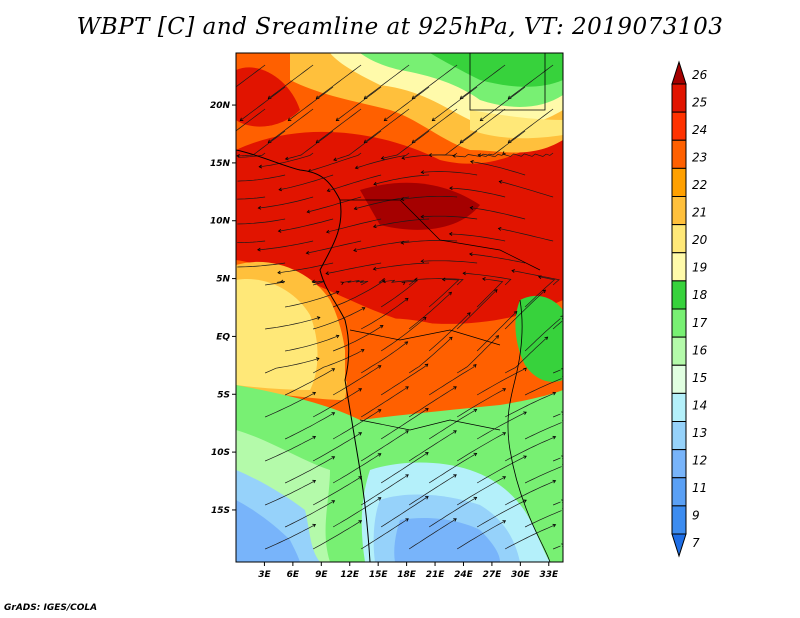  I want to click on lon-tick-label: 18E, so click(407, 575).